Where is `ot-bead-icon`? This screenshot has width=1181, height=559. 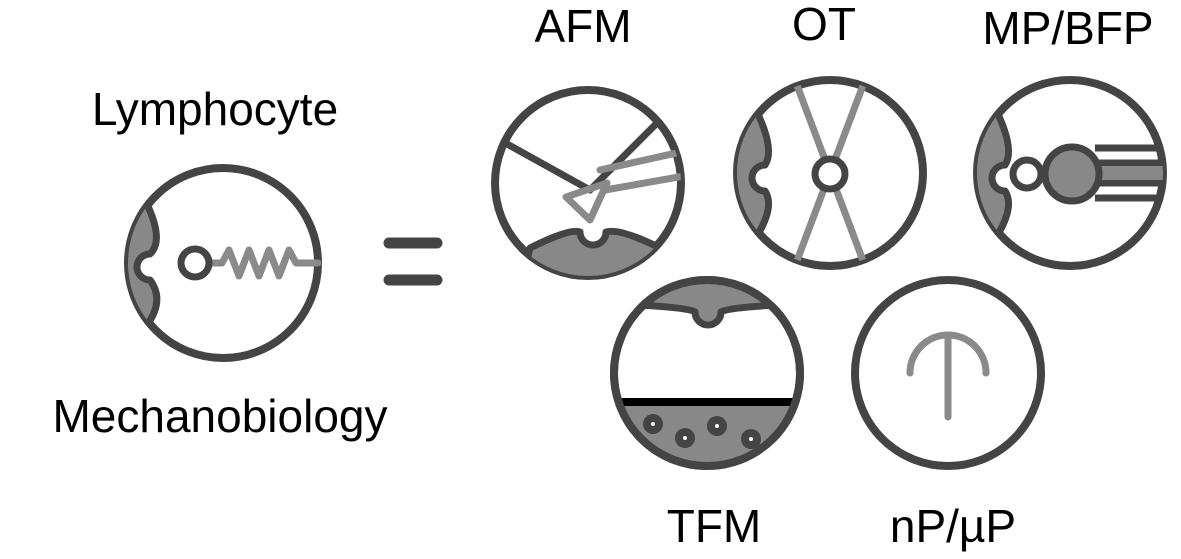
ot-bead-icon is located at coordinates (830, 174).